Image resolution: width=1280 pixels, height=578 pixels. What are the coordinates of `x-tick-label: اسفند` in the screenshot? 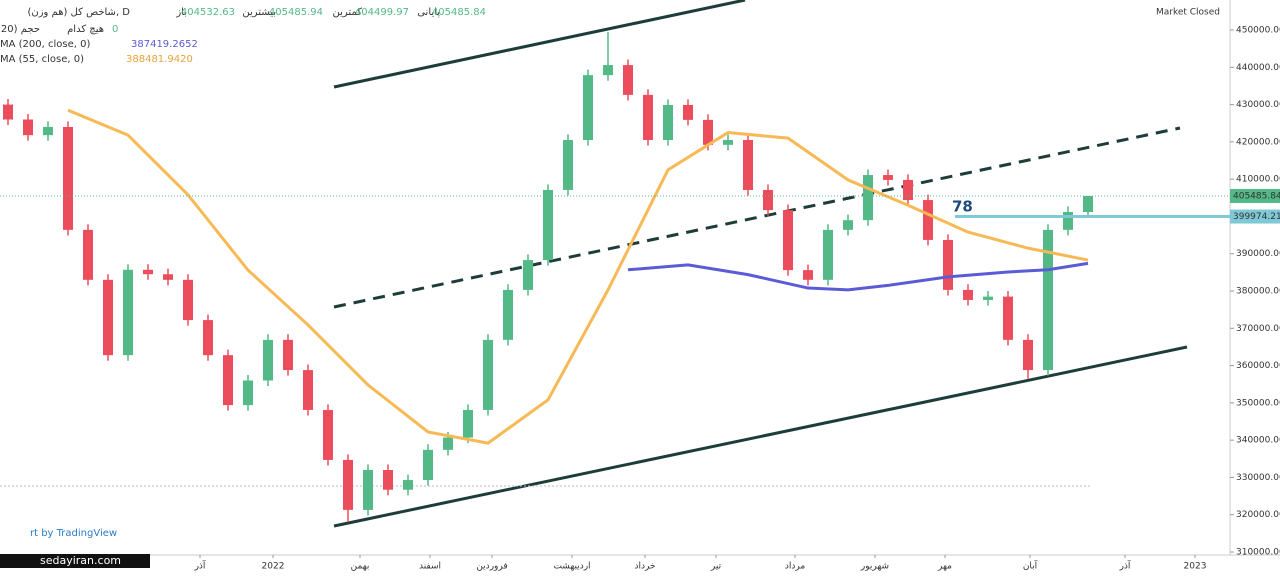 It's located at (430, 567).